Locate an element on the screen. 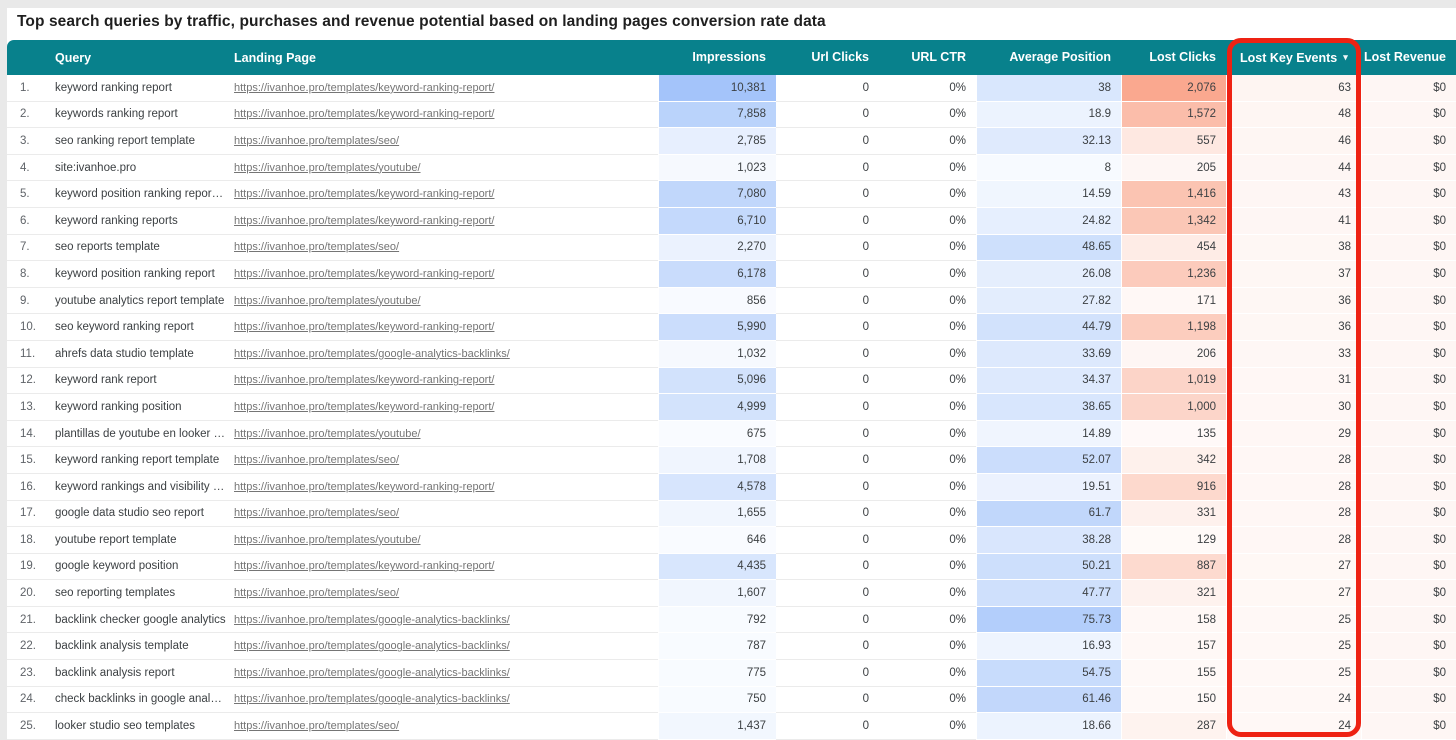 Image resolution: width=1456 pixels, height=740 pixels. row-number: 15. is located at coordinates (27, 460).